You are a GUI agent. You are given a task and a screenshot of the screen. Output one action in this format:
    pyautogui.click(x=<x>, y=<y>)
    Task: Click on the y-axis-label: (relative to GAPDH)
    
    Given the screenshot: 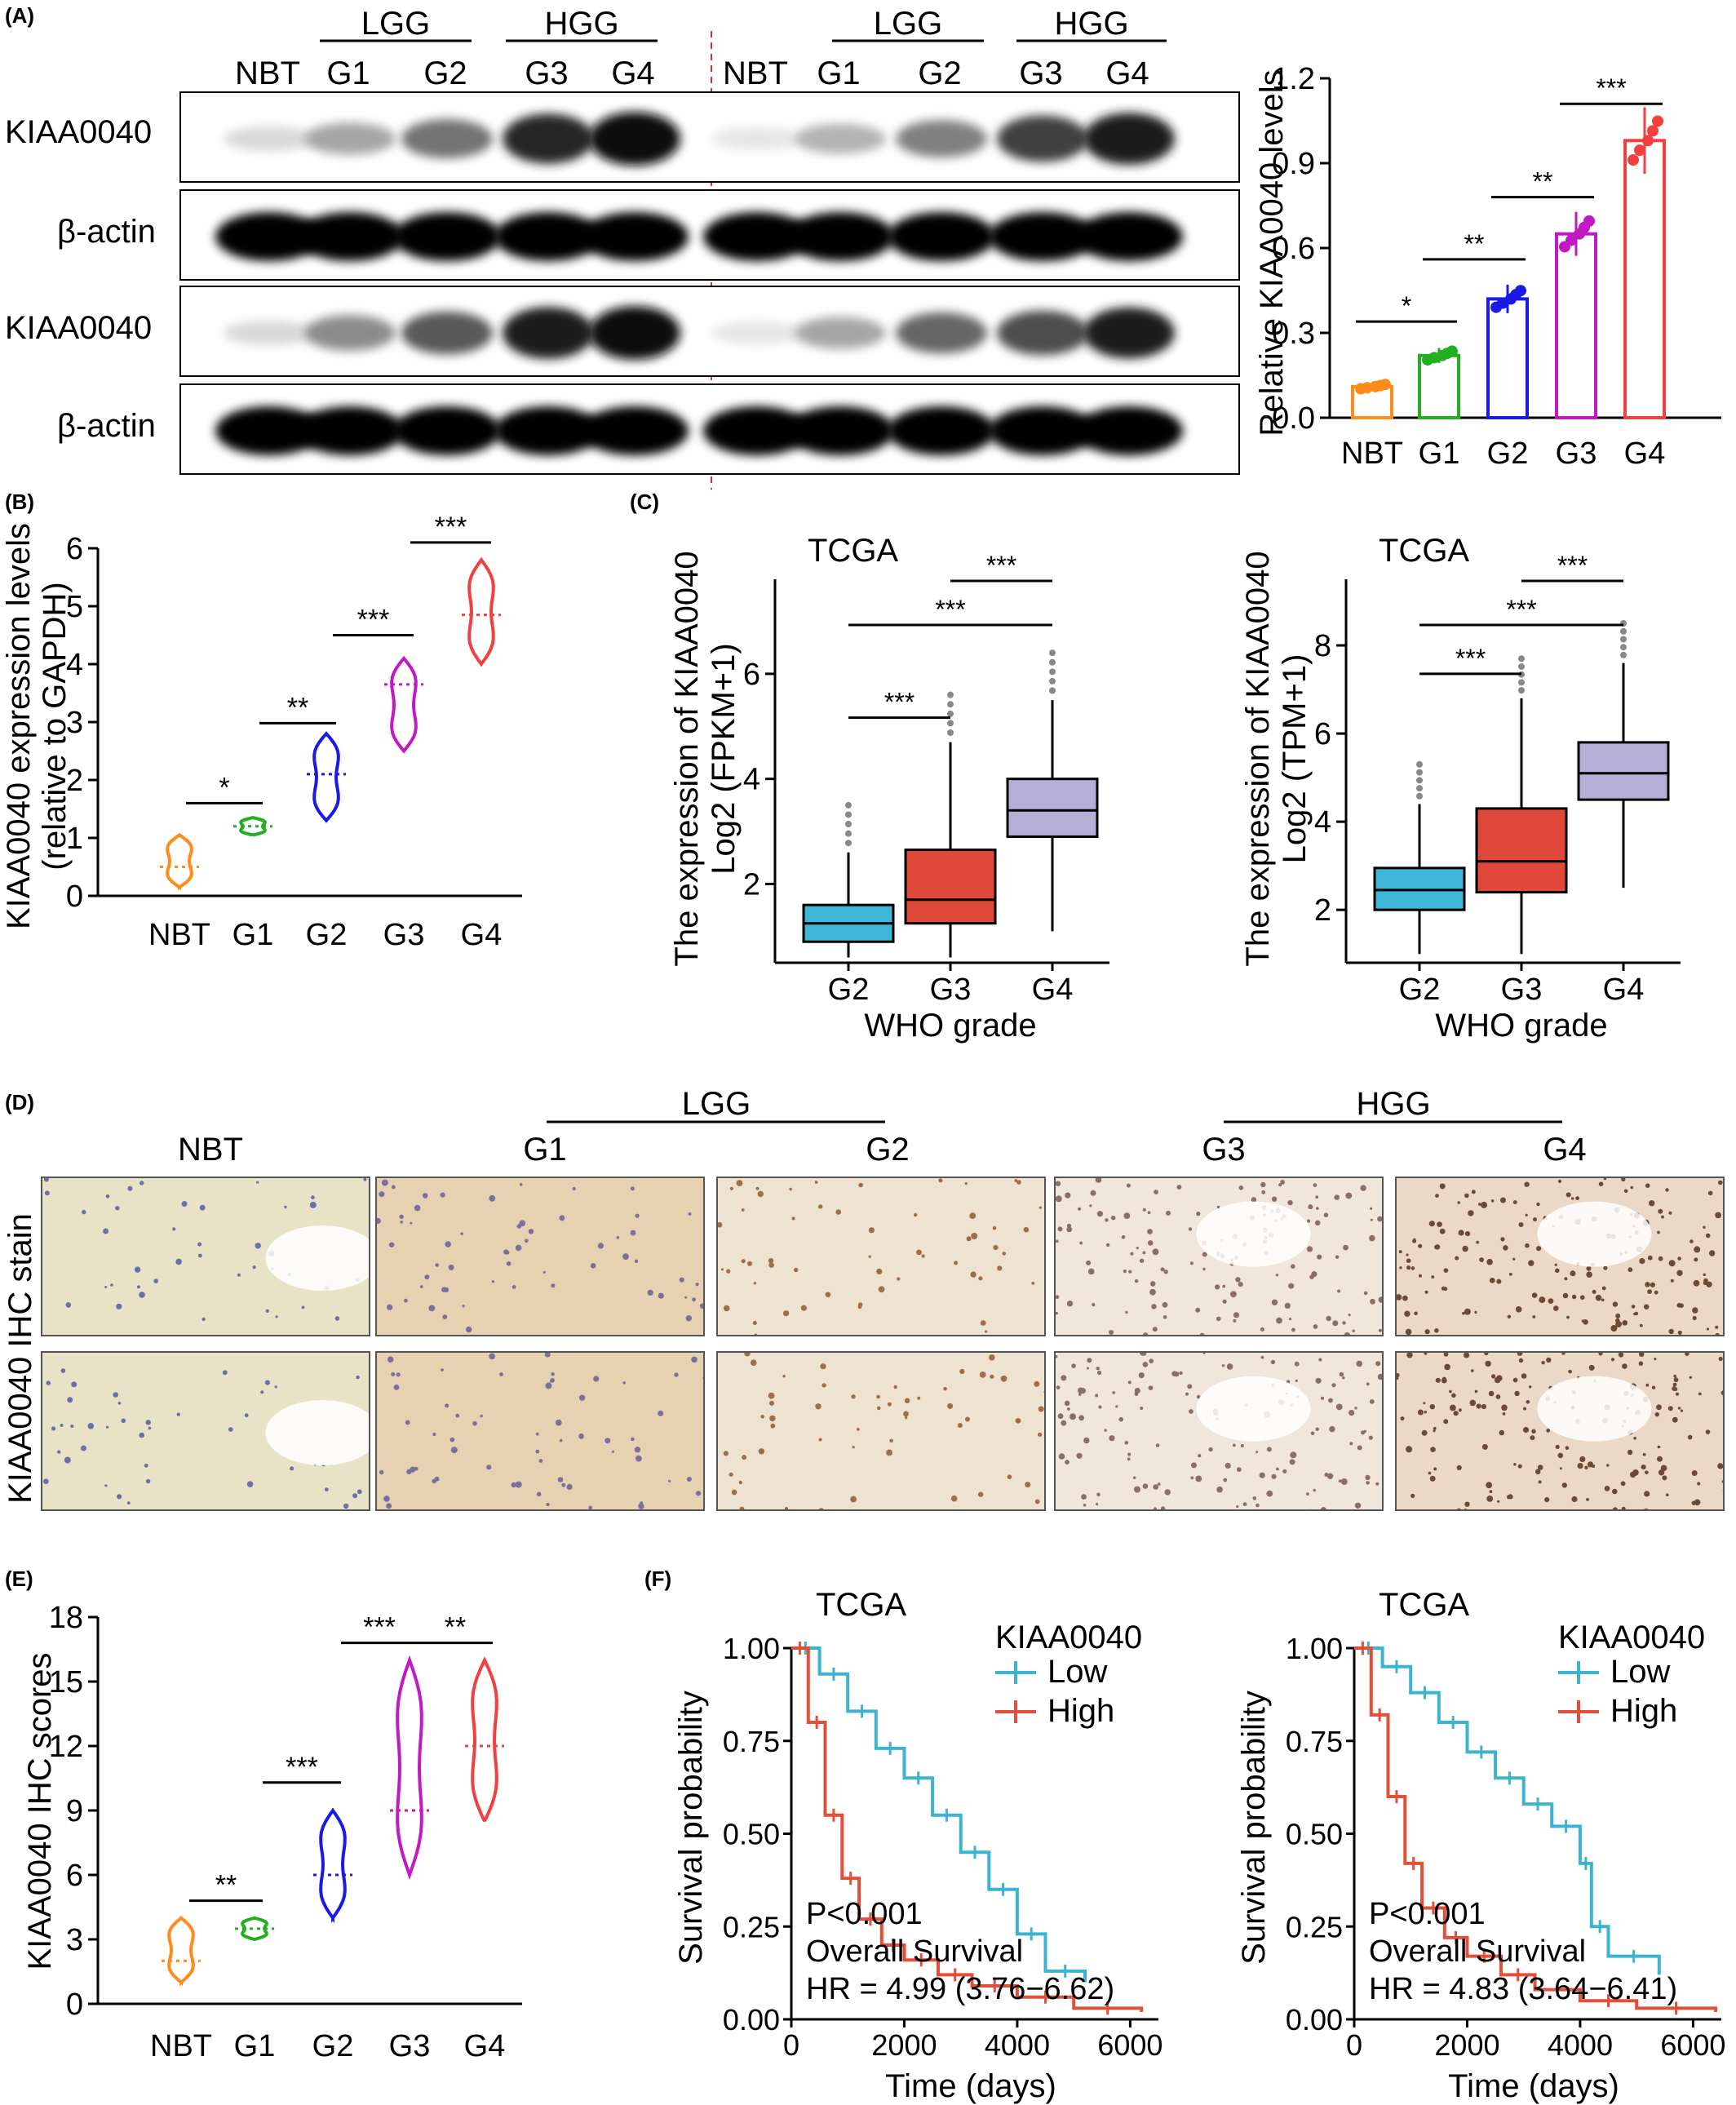 What is the action you would take?
    pyautogui.click(x=55, y=726)
    